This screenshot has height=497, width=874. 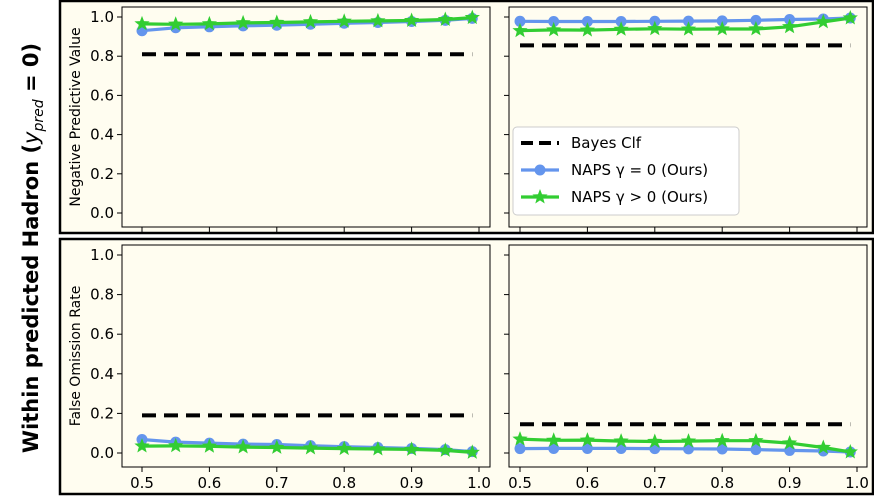 I want to click on side-title: Within predicted Hadron (ypred = 0), so click(x=33, y=248).